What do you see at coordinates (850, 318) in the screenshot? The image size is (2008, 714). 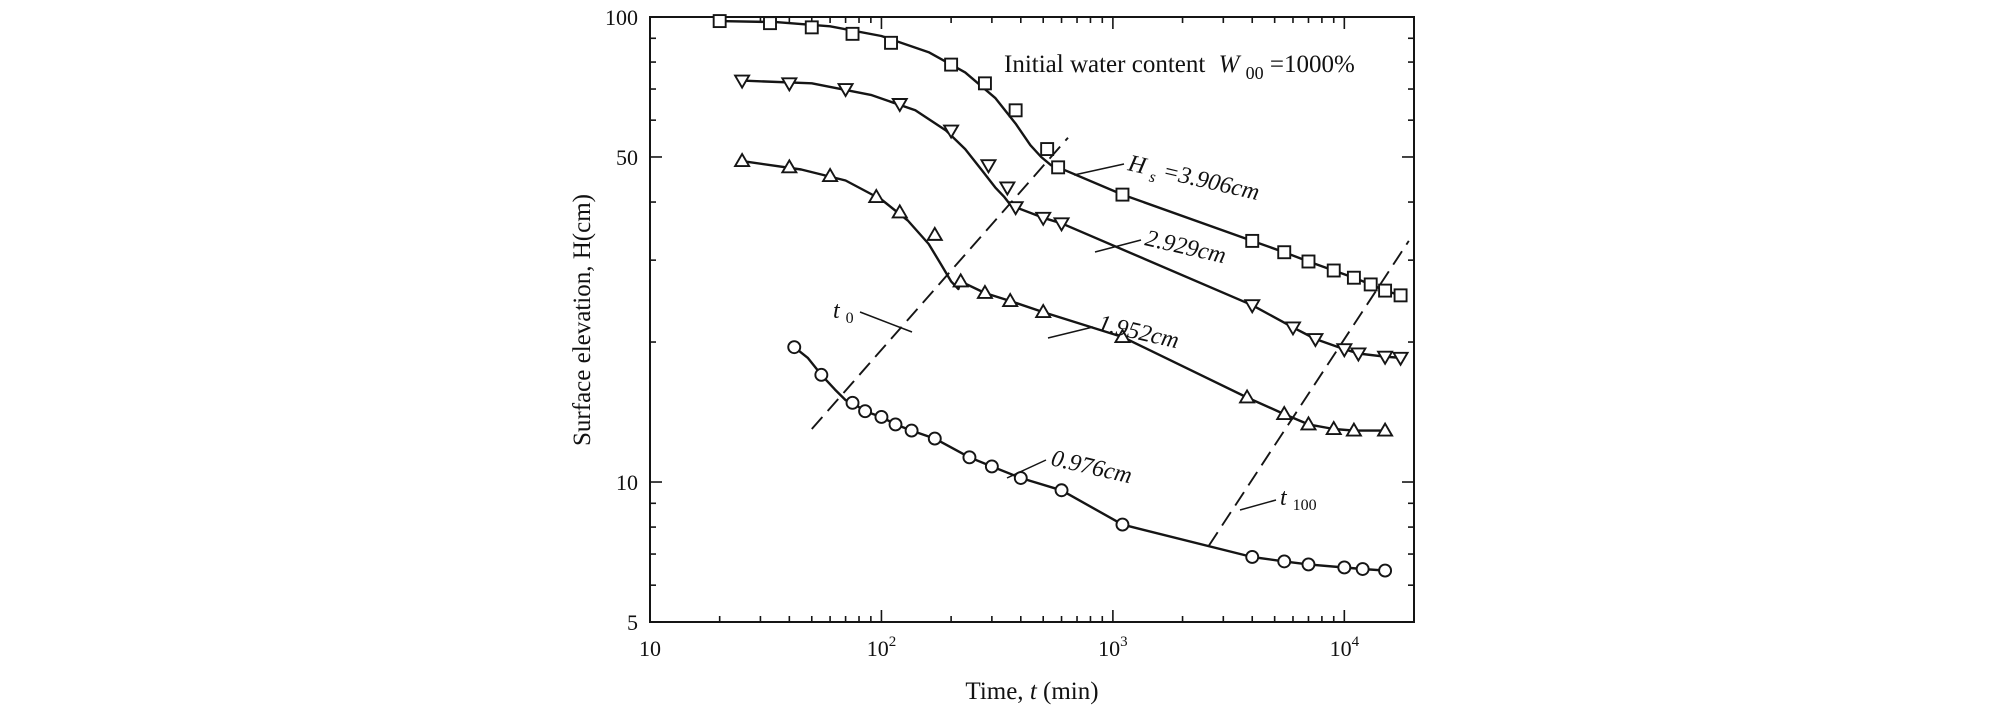 I see `ref-label-t0-subscript: 0` at bounding box center [850, 318].